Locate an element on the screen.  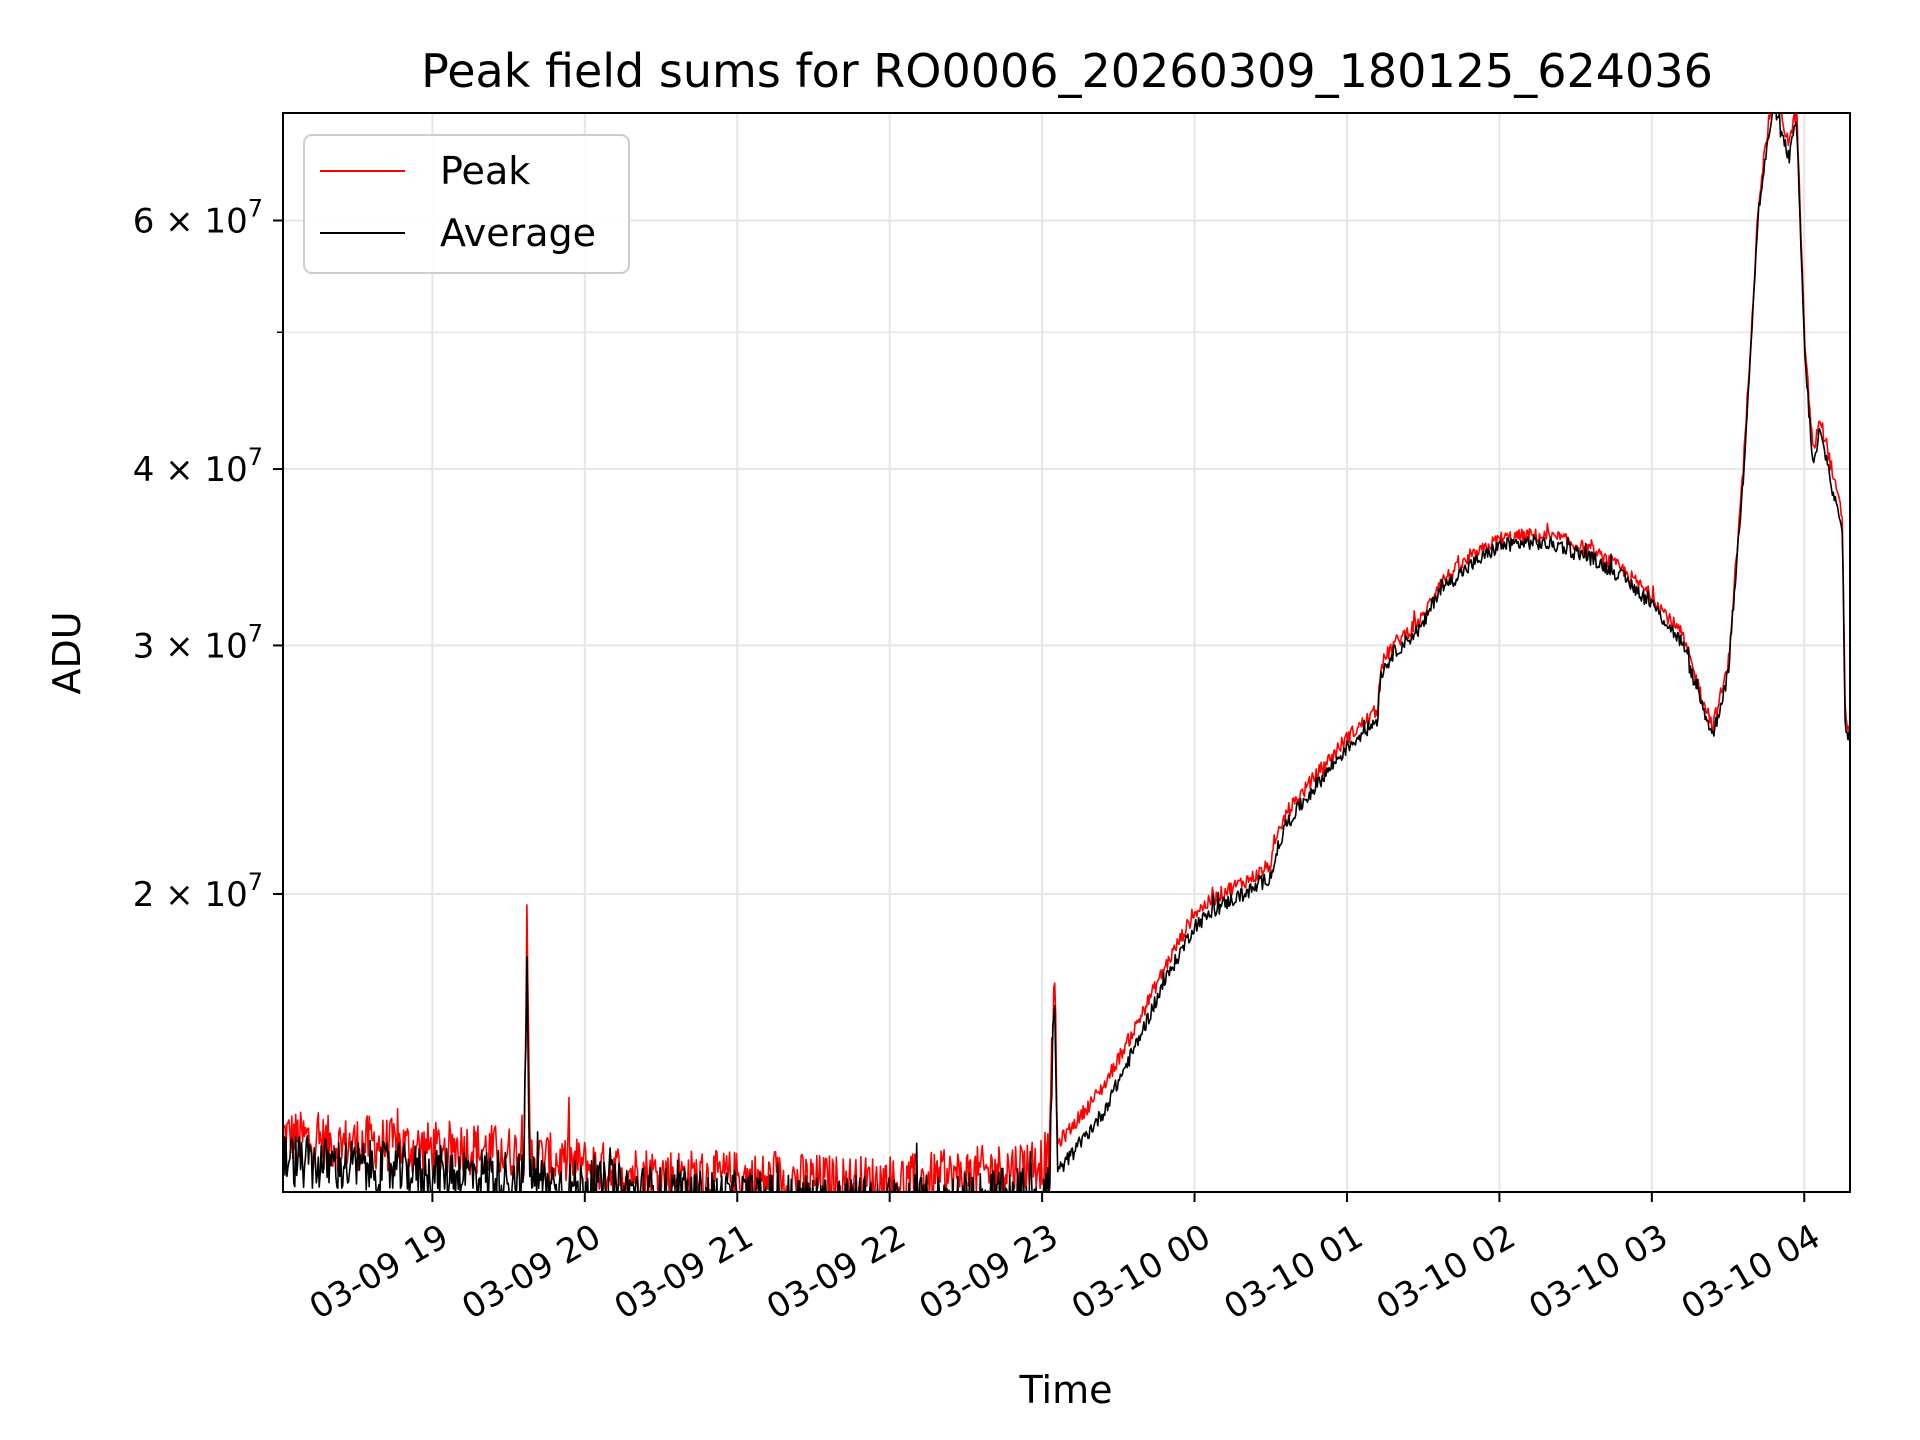
legend-average-label: Average is located at coordinates (518, 233).